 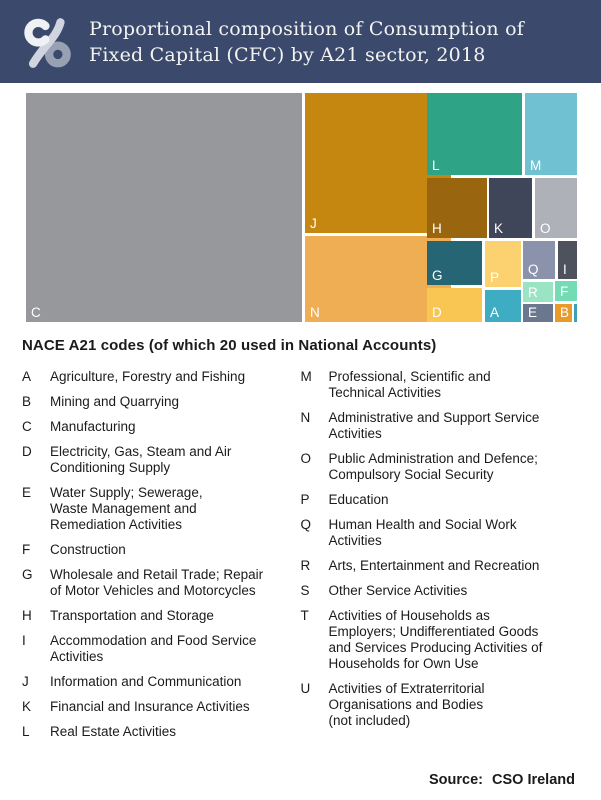 I want to click on treemap-tile-label-J: J, so click(x=313, y=223).